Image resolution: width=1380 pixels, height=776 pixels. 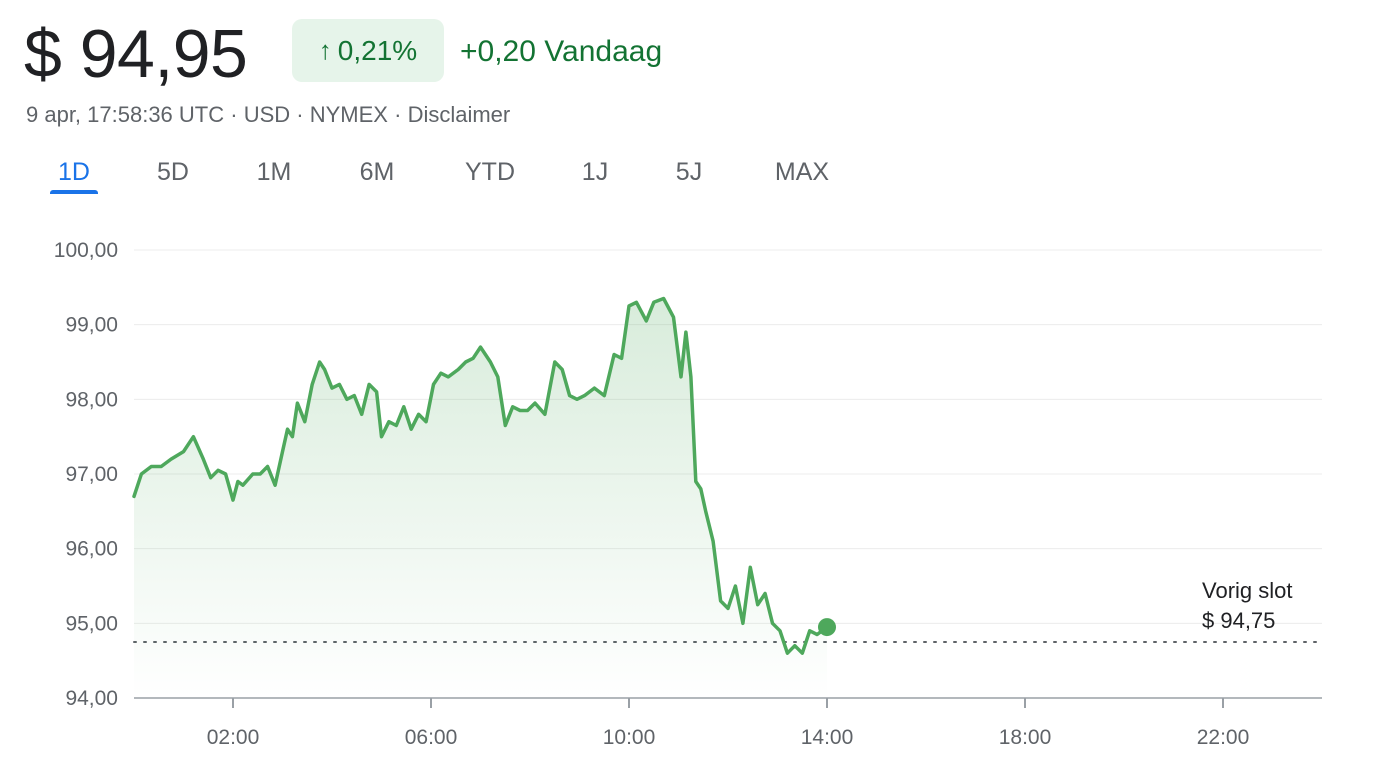 What do you see at coordinates (561, 51) in the screenshot?
I see `change-absolute: +0,20 Vandaag` at bounding box center [561, 51].